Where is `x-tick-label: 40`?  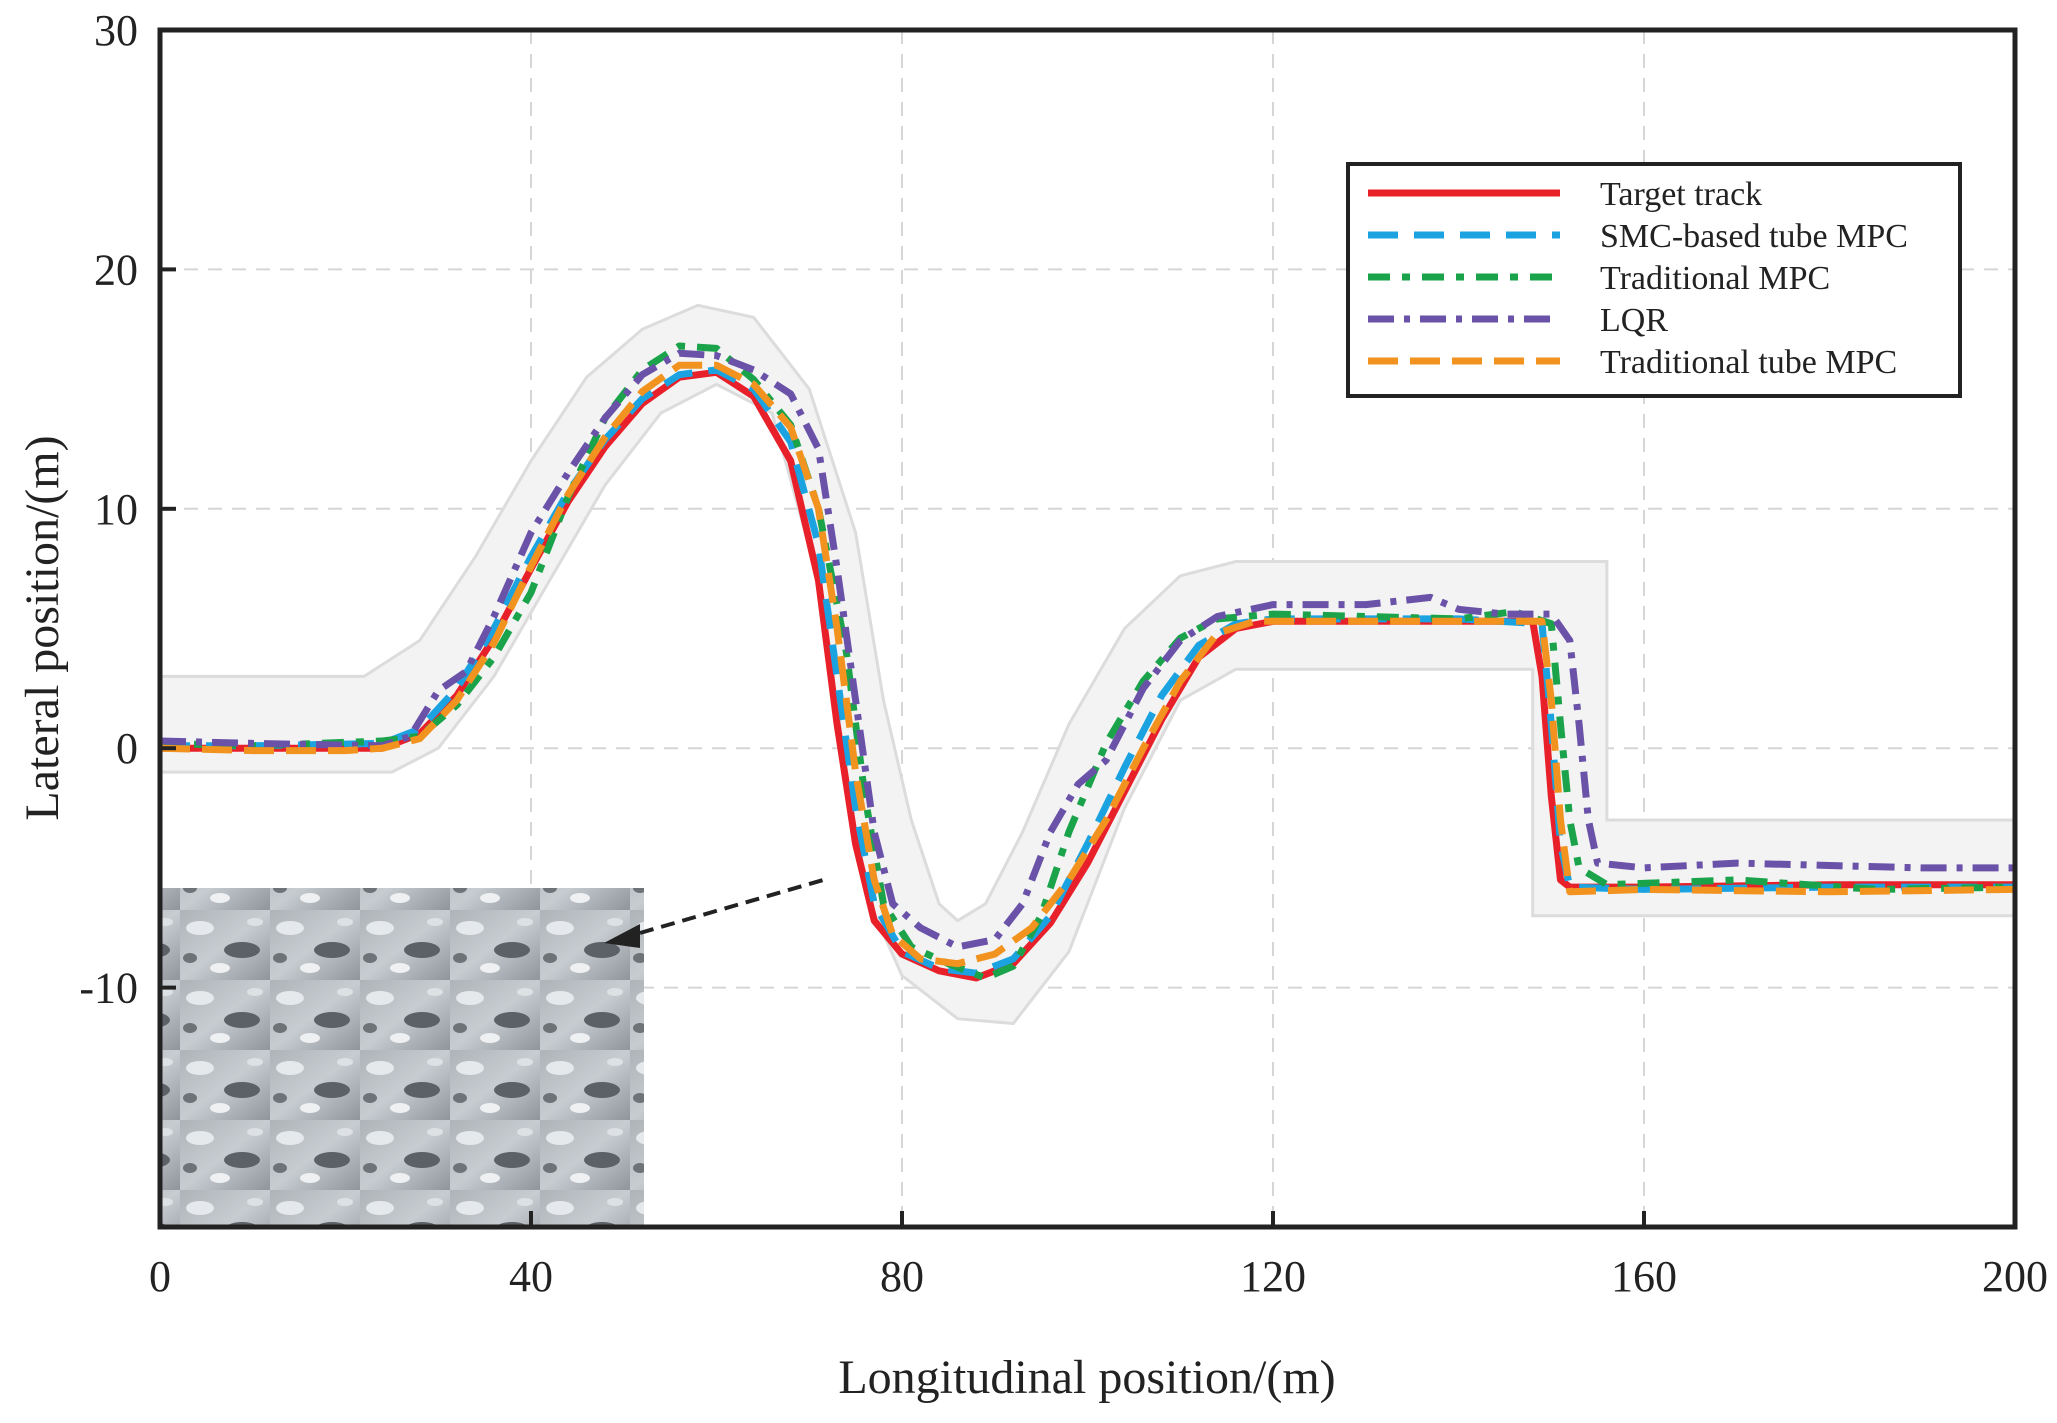 x-tick-label: 40 is located at coordinates (531, 1276).